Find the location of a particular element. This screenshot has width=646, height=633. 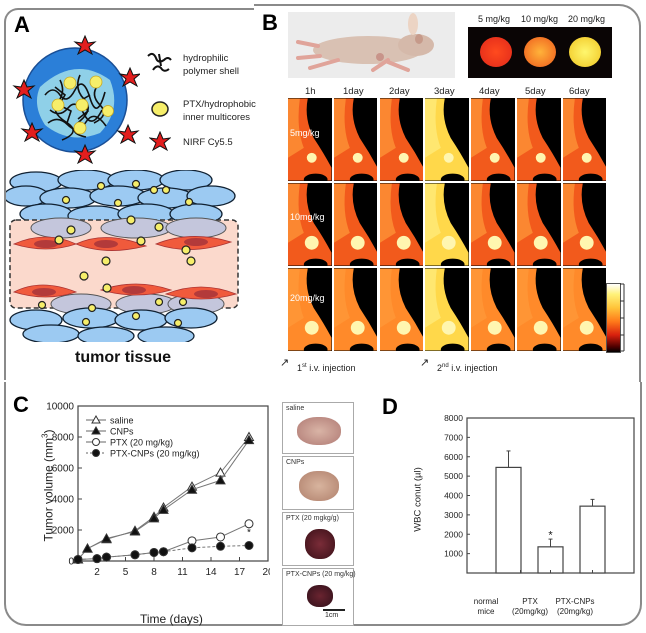

panel-a-letter: A is located at coordinates (22, 24).